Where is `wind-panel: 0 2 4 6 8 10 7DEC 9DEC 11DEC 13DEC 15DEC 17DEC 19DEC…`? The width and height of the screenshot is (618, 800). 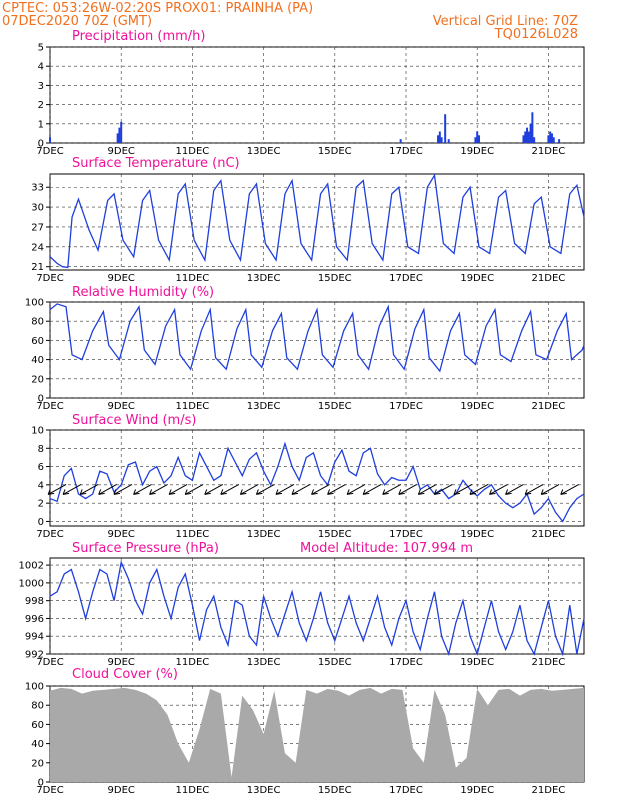 wind-panel: 0 2 4 6 8 10 7DEC 9DEC 11DEC 13DEC 15DEC 17DEC 19DEC… is located at coordinates (308, 483).